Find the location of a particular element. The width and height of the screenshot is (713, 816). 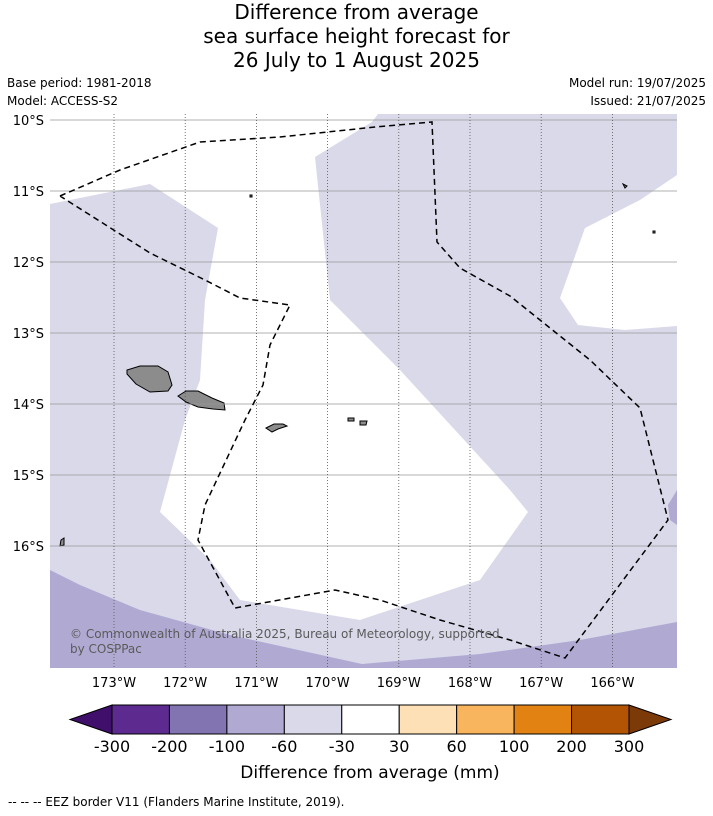

latitude-label: 15°S is located at coordinates (28, 476).